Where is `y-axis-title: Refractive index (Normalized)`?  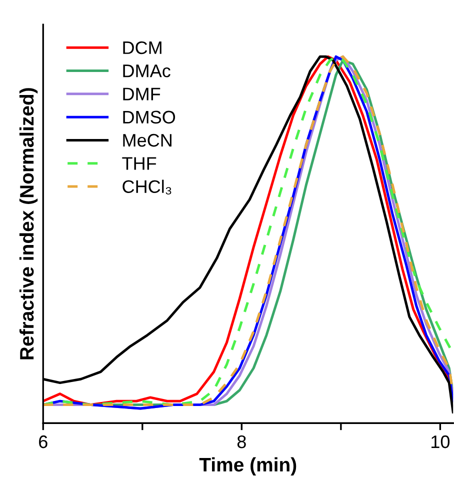 y-axis-title: Refractive index (Normalized) is located at coordinates (28, 224).